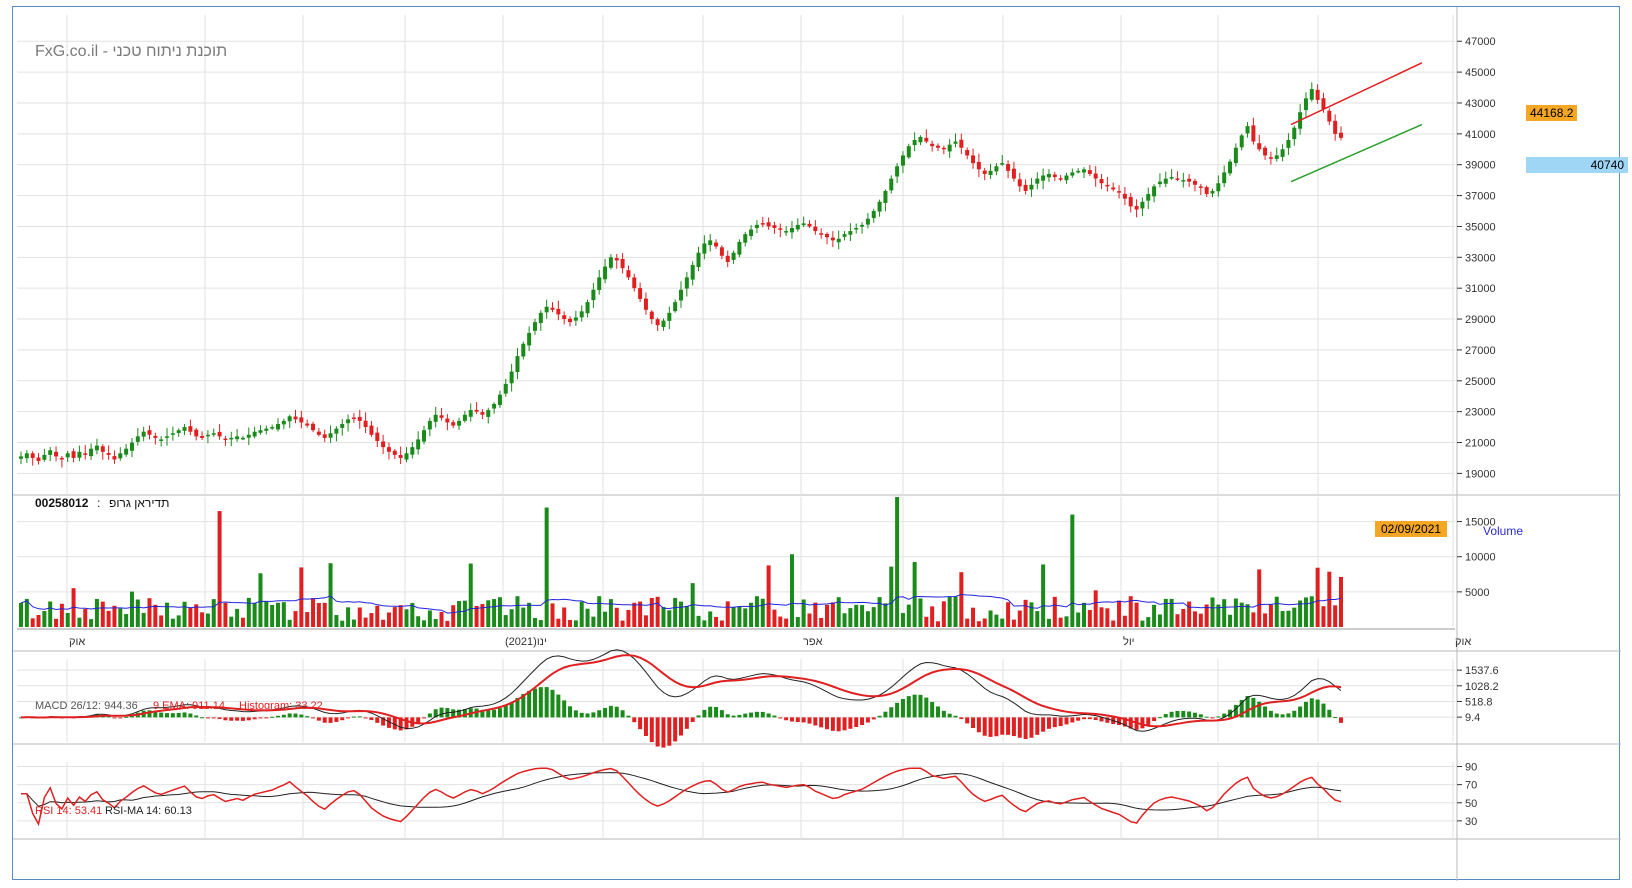 The image size is (1632, 888). Describe the element at coordinates (1480, 166) in the screenshot. I see `price-tick-label: 39000` at that location.